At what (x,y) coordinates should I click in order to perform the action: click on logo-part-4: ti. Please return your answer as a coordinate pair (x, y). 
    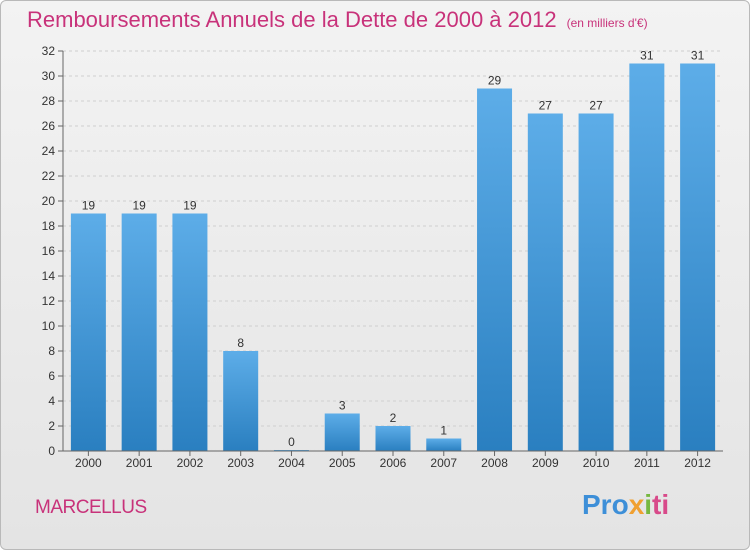
    Looking at the image, I should click on (661, 504).